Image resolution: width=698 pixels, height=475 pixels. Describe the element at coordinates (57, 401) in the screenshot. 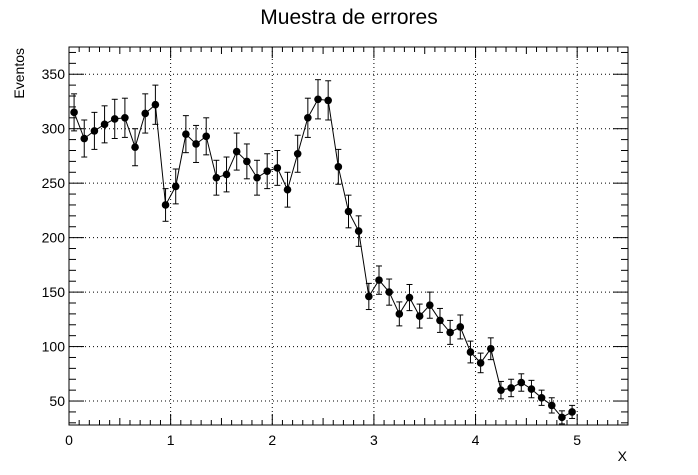

I see `y-tick-label: 50` at that location.